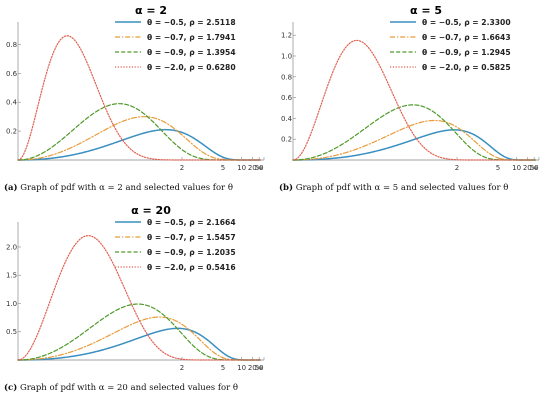 The height and width of the screenshot is (400, 550). What do you see at coordinates (191, 22) in the screenshot?
I see `legend-label: θ = −0.5, ρ = 2.5118` at bounding box center [191, 22].